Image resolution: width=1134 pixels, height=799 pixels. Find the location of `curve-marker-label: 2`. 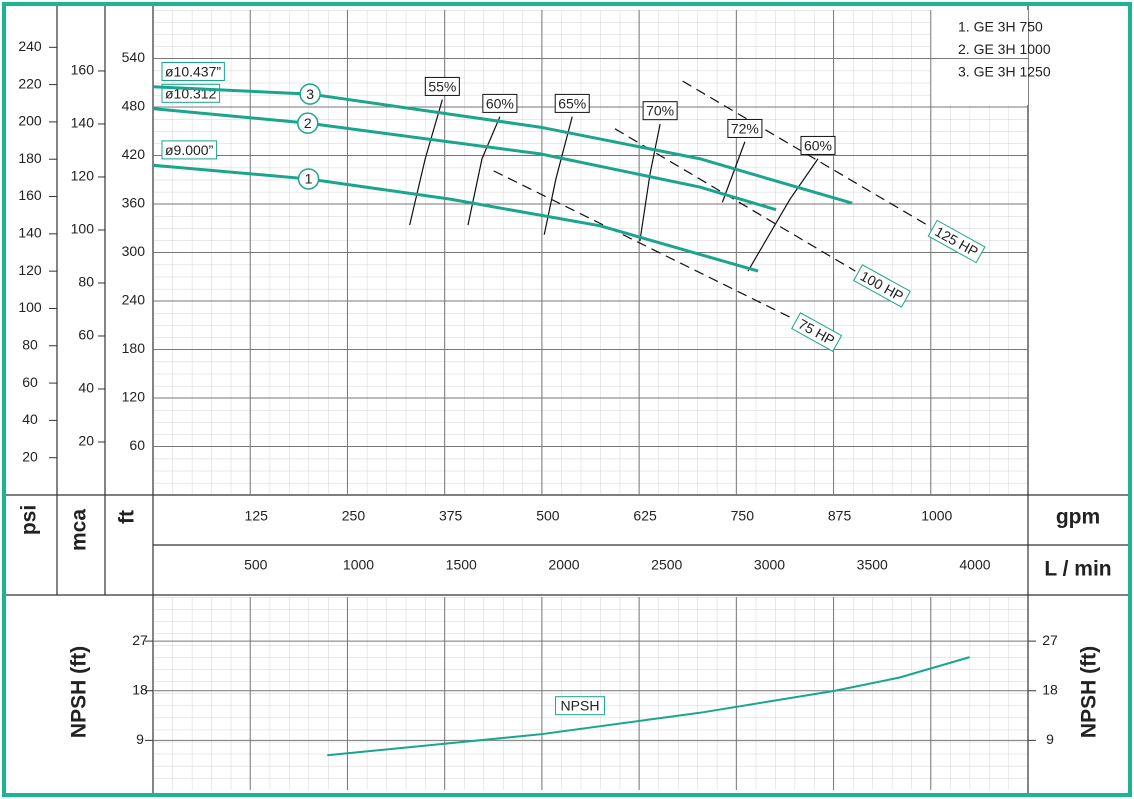

curve-marker-label: 2 is located at coordinates (308, 123).